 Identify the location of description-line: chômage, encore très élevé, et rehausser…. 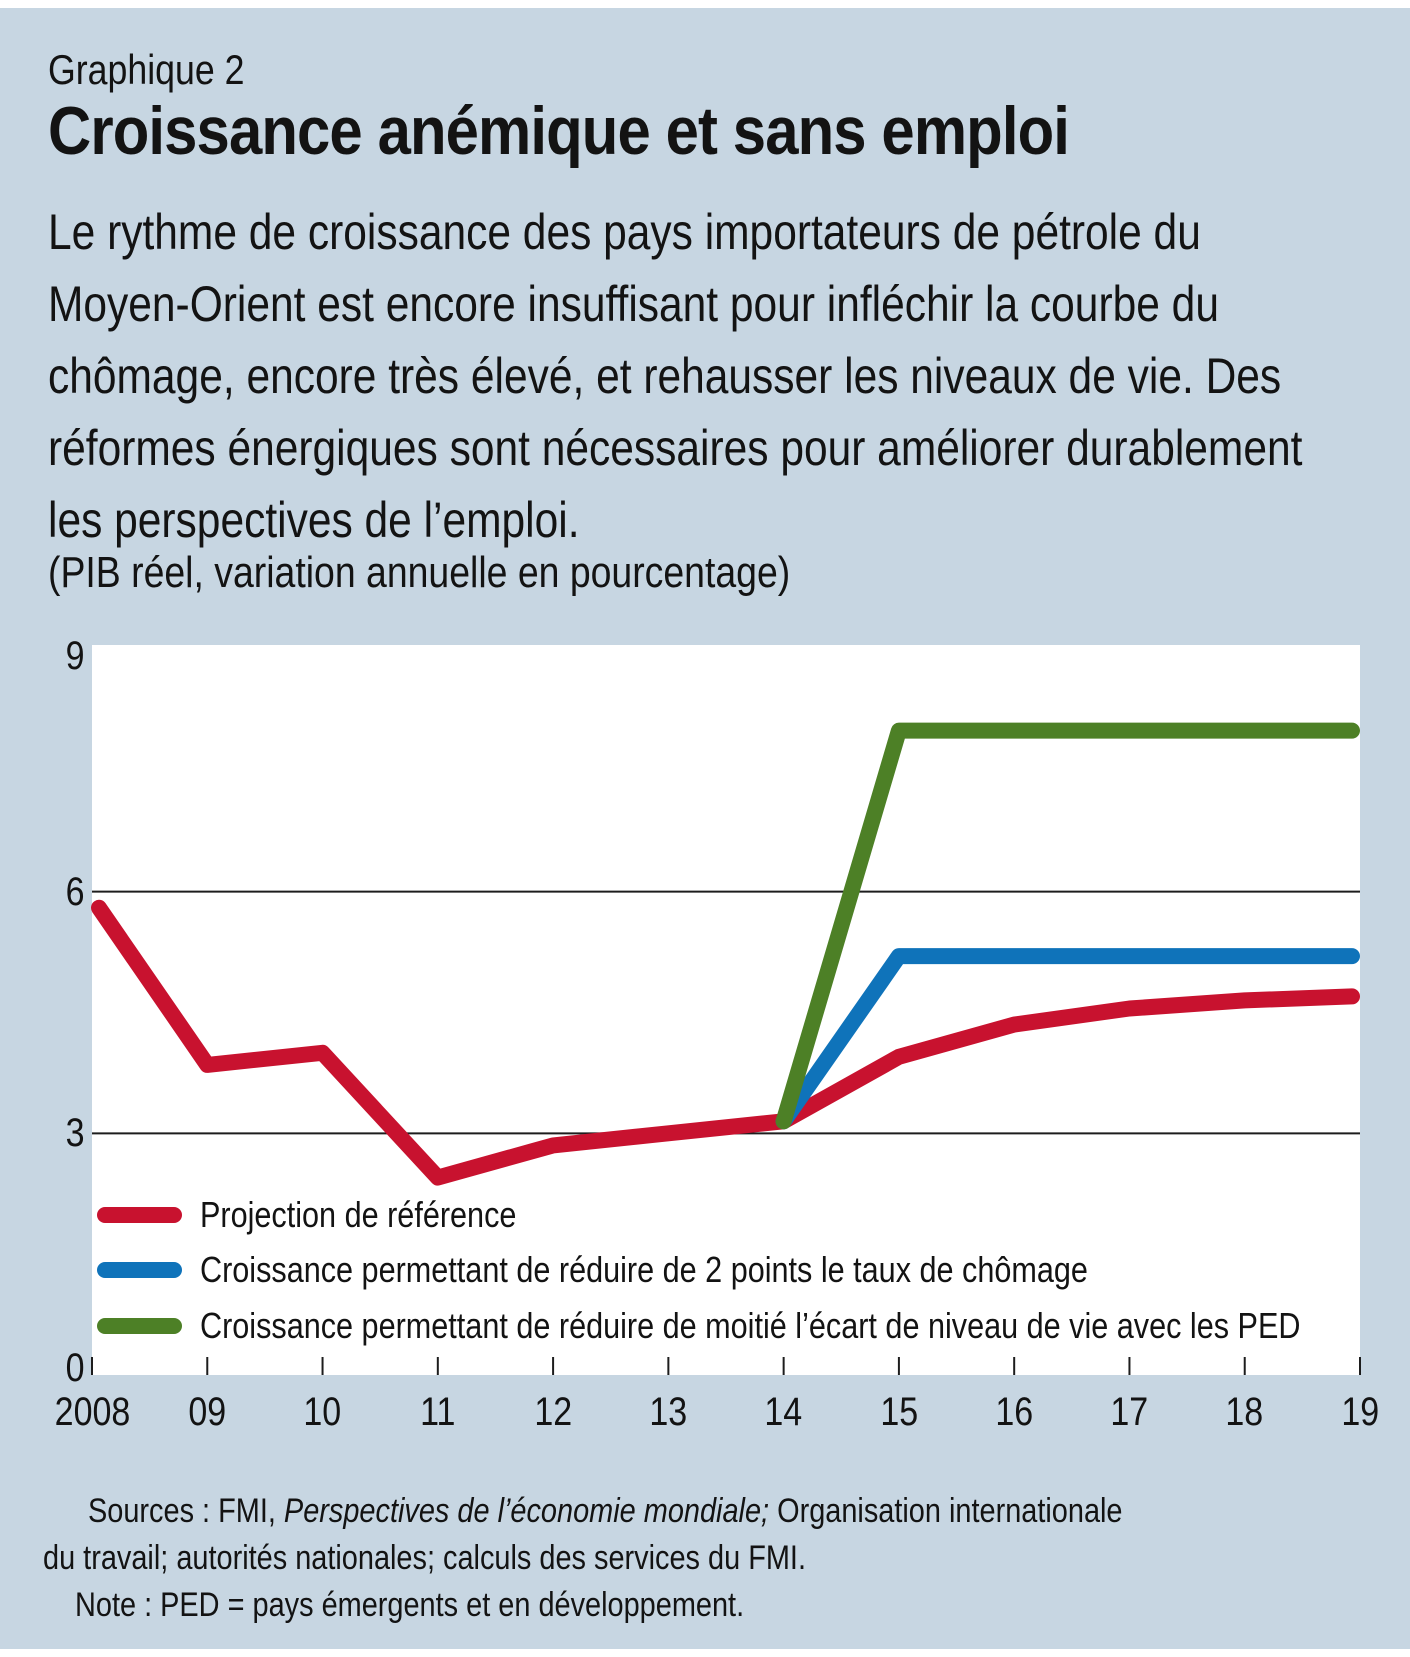
(665, 376).